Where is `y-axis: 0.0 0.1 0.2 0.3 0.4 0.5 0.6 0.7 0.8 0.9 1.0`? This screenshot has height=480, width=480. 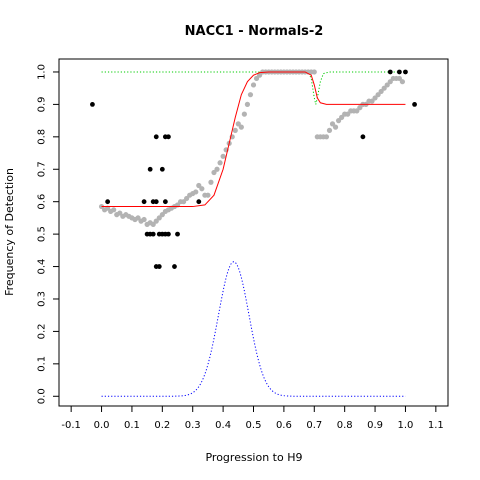 y-axis: 0.0 0.1 0.2 0.3 0.4 0.5 0.6 0.7 0.8 0.9 1.0 is located at coordinates (48, 234).